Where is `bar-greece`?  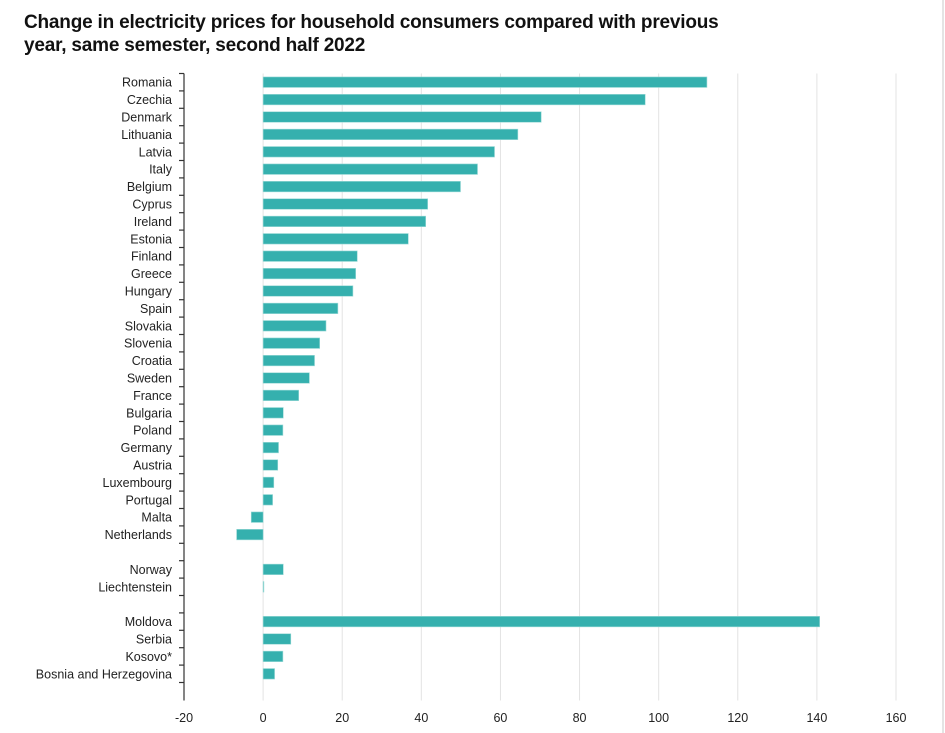
bar-greece is located at coordinates (309, 274).